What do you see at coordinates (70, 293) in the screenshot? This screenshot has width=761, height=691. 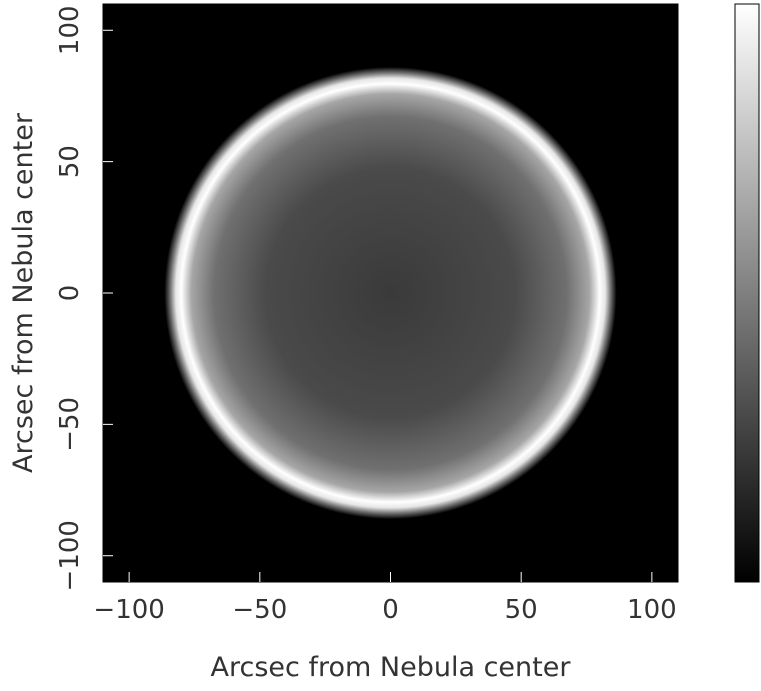 I see `y-tick-label: 0` at bounding box center [70, 293].